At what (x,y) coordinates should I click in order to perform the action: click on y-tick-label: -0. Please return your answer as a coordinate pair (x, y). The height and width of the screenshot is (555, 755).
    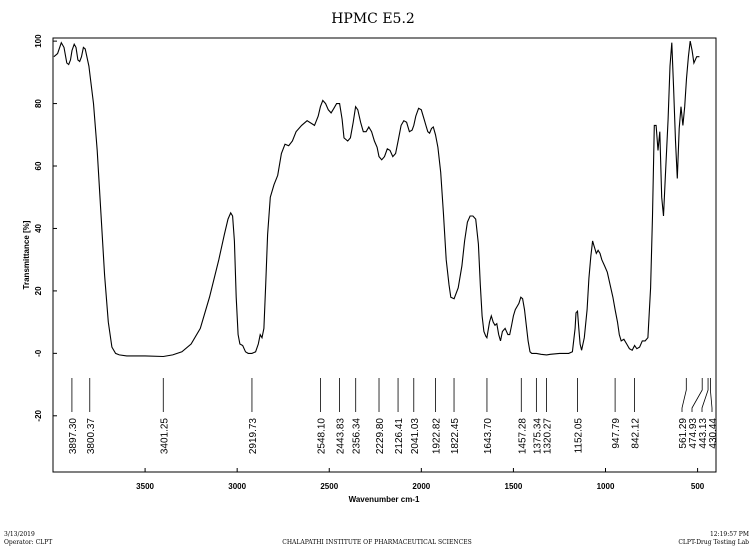
    Looking at the image, I should click on (38, 353).